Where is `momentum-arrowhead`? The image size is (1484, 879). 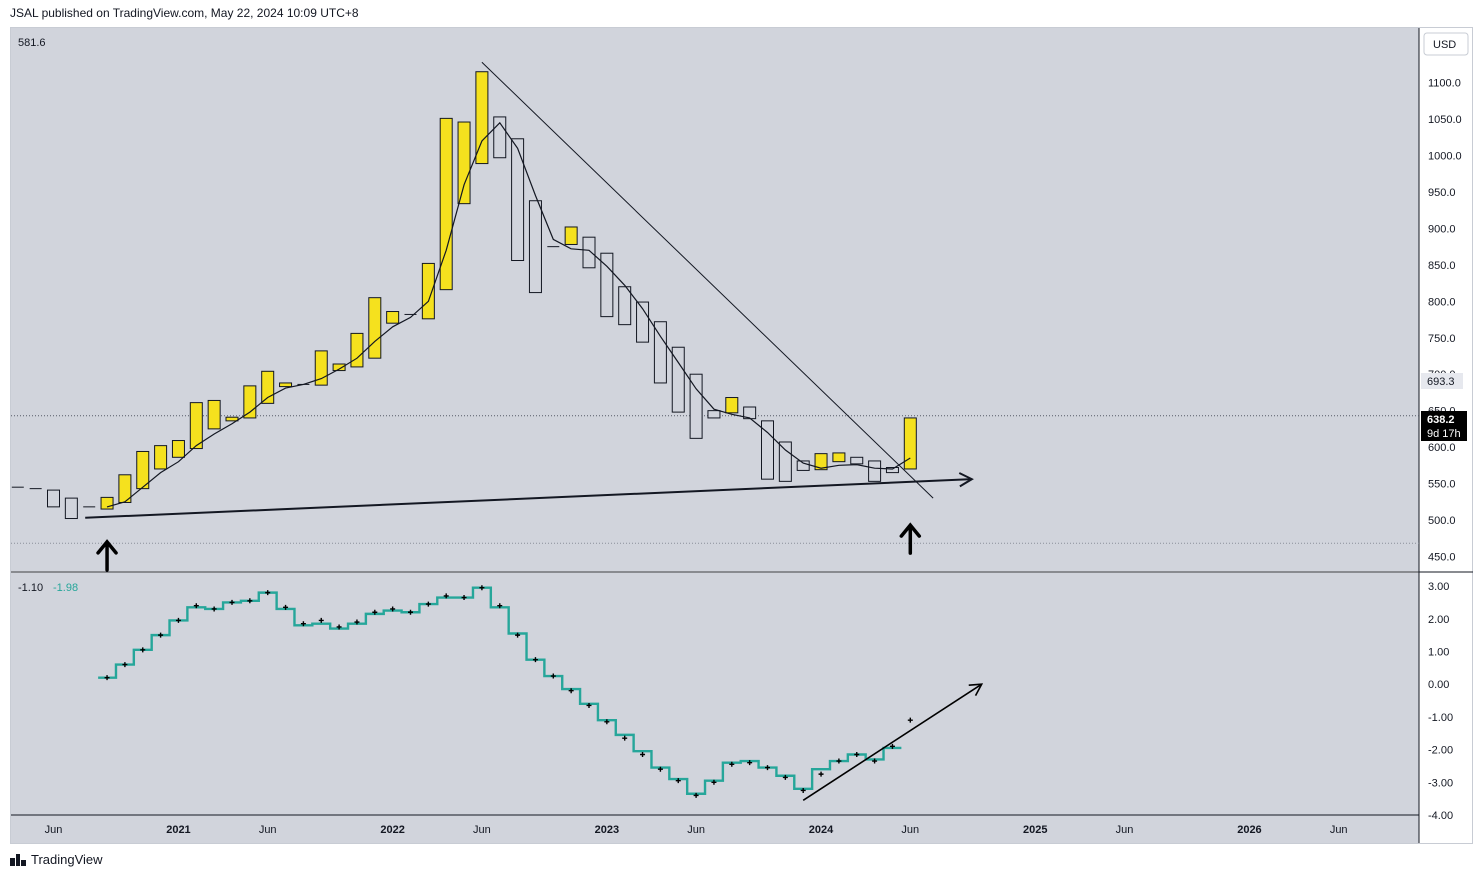 momentum-arrowhead is located at coordinates (976, 690).